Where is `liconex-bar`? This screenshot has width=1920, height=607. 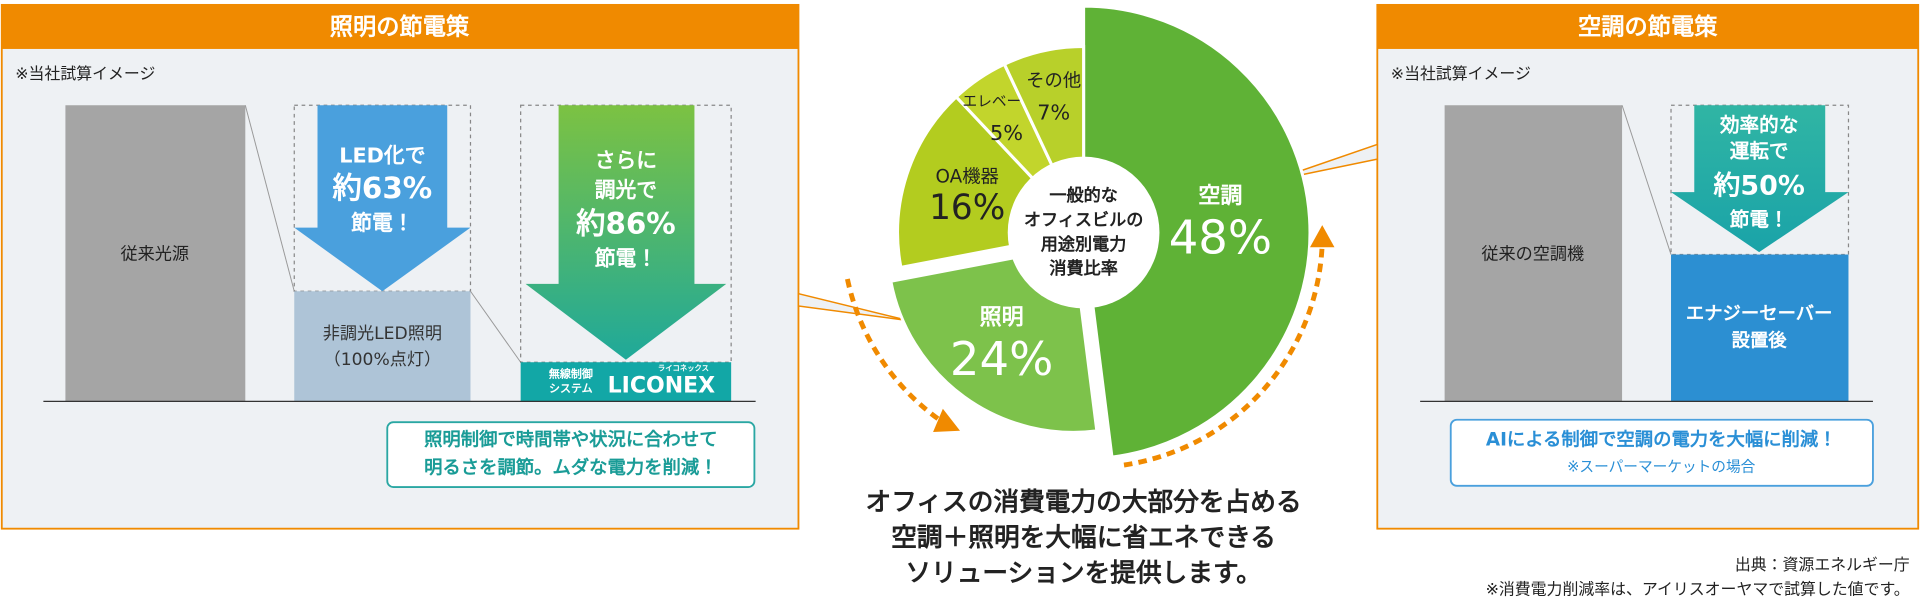
liconex-bar is located at coordinates (626, 382).